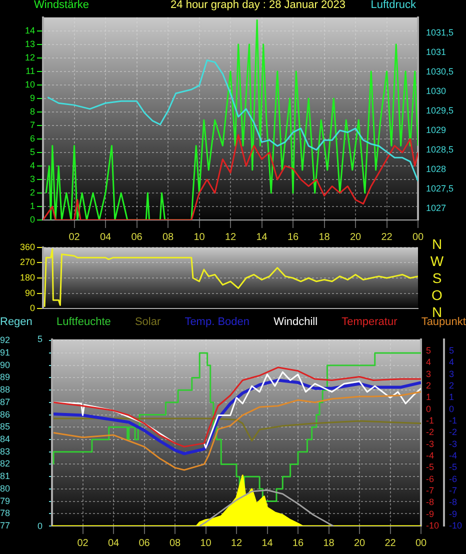 The width and height of the screenshot is (466, 554). What do you see at coordinates (200, 237) in the screenshot?
I see `x-tick-label: 10` at bounding box center [200, 237].